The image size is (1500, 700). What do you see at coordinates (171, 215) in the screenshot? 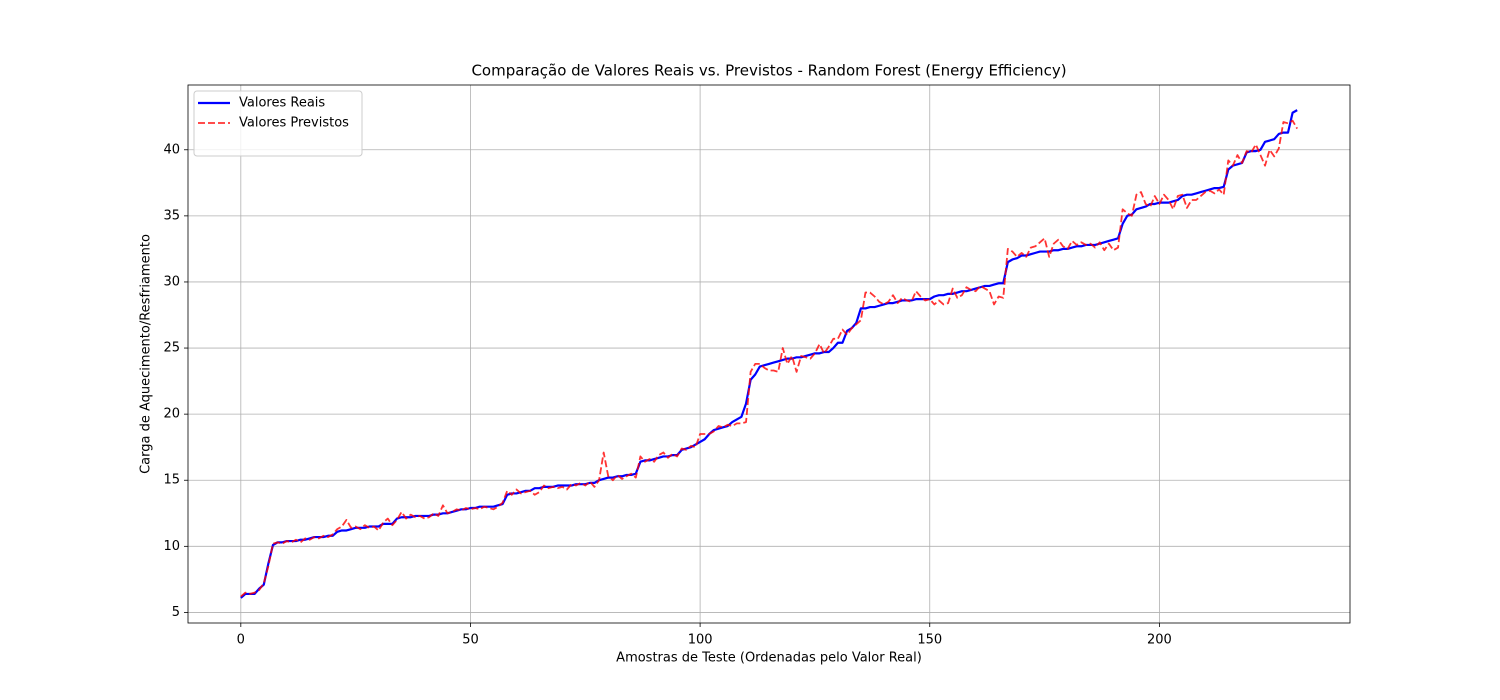
I see `y-tick-label: 35` at bounding box center [171, 215].